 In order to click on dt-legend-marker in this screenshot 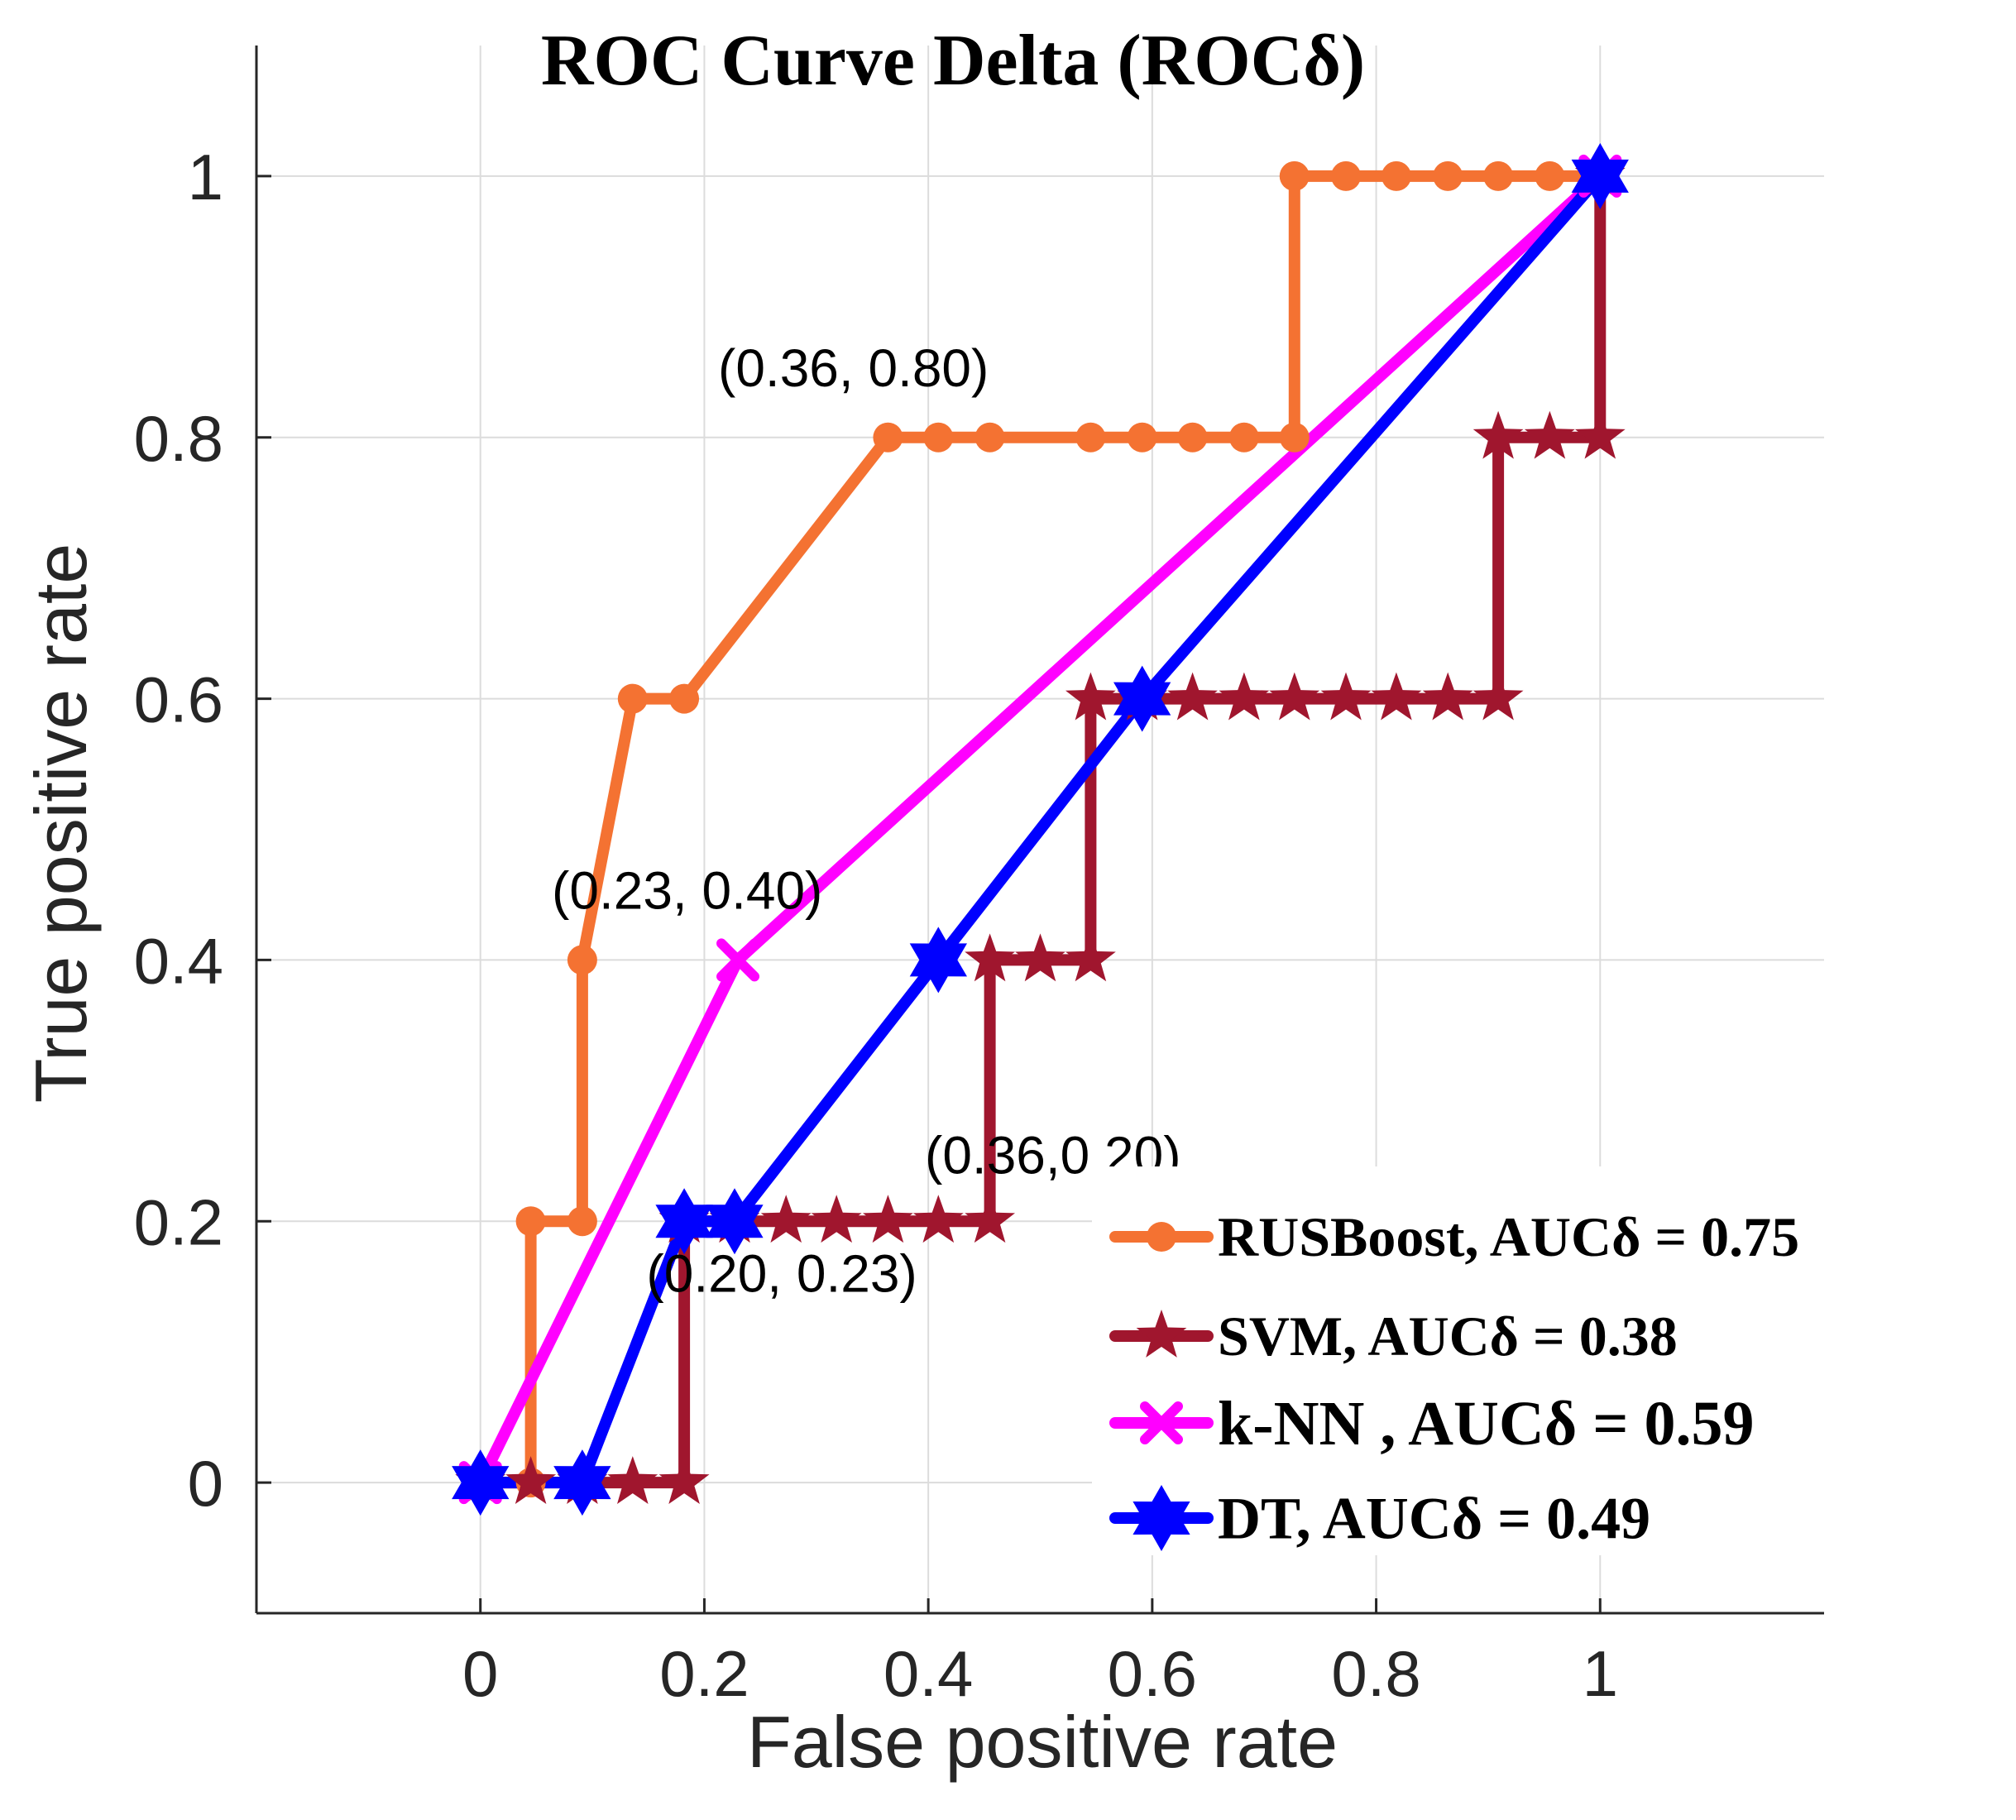, I will do `click(1162, 1518)`.